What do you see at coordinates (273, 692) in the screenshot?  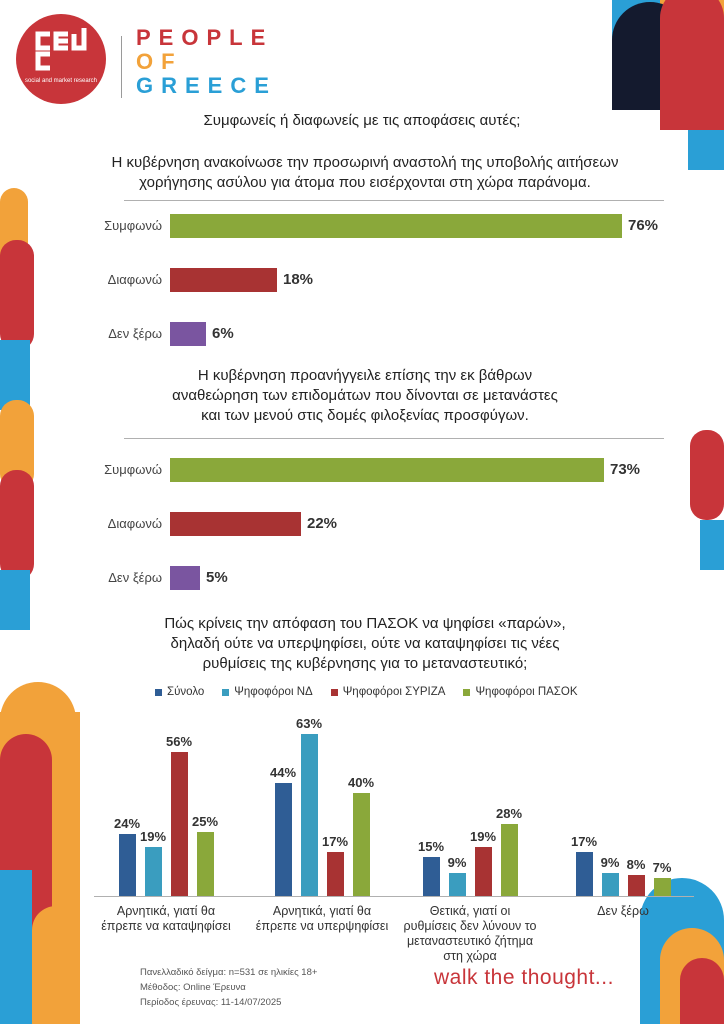 I see `legend-label: Ψηφοφόροι ΝΔ` at bounding box center [273, 692].